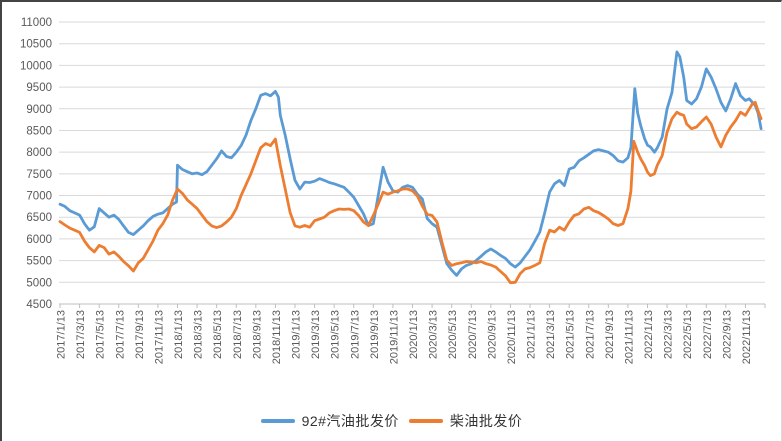 This screenshot has height=441, width=782. I want to click on svg-text: 2022/9/13, so click(727, 334).